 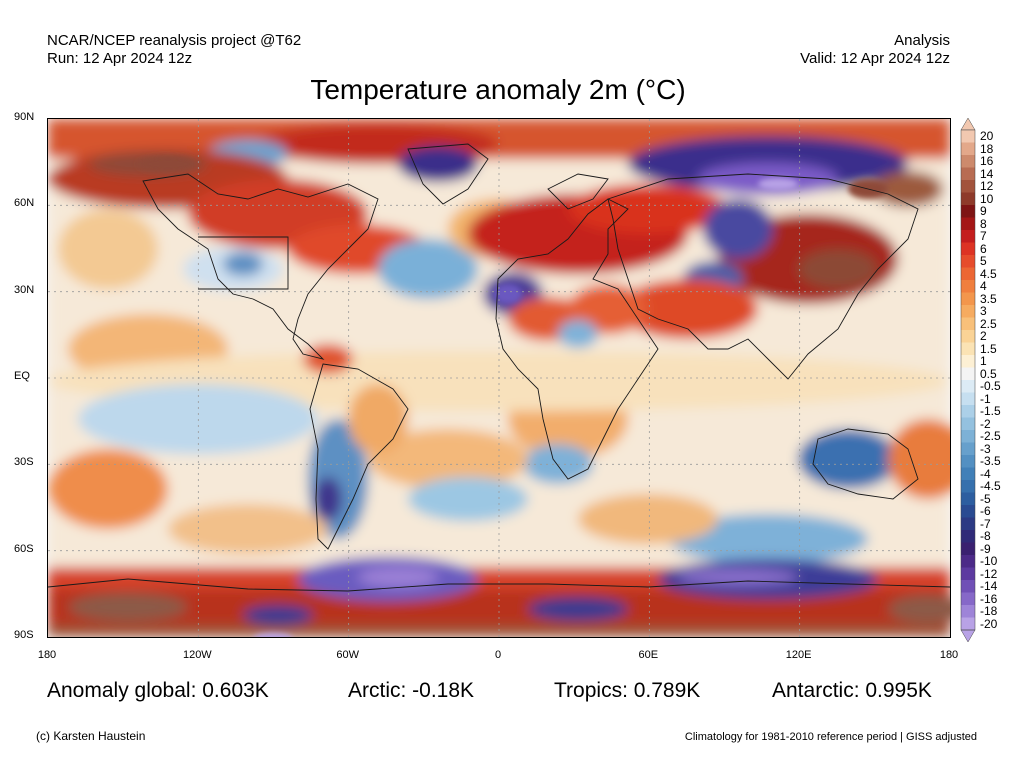 I want to click on colorbar-label: -9, so click(x=985, y=548).